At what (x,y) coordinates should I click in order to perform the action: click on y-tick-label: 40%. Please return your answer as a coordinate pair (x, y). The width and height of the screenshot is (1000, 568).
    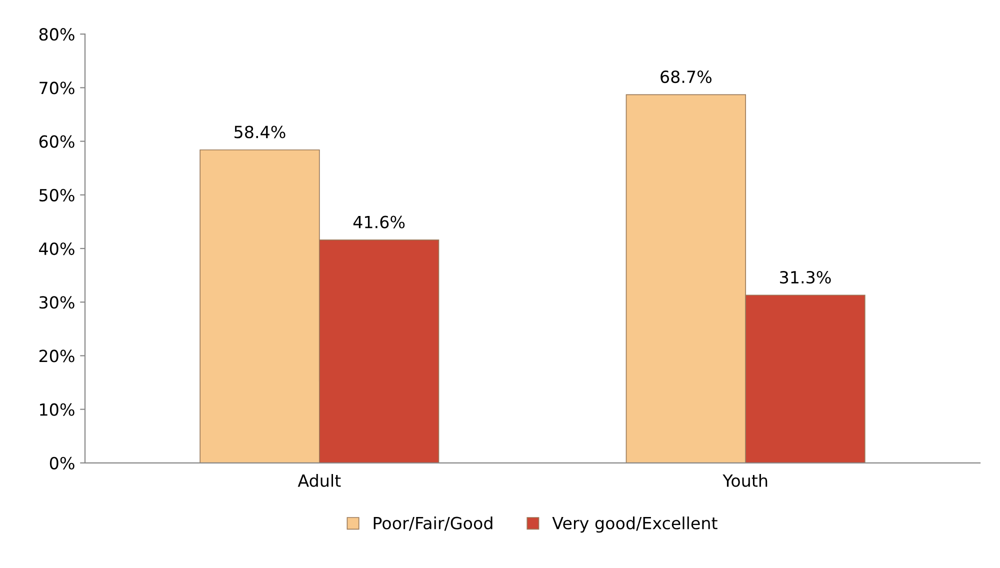
    Looking at the image, I should click on (56, 249).